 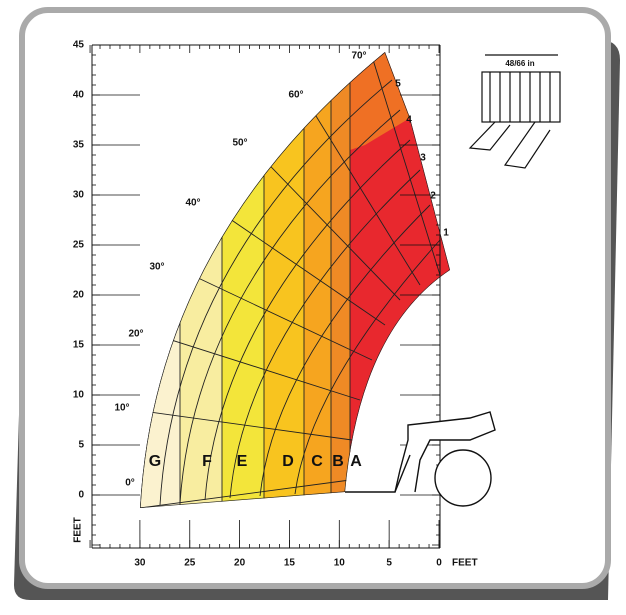 What do you see at coordinates (433, 196) in the screenshot?
I see `extension-label: 2` at bounding box center [433, 196].